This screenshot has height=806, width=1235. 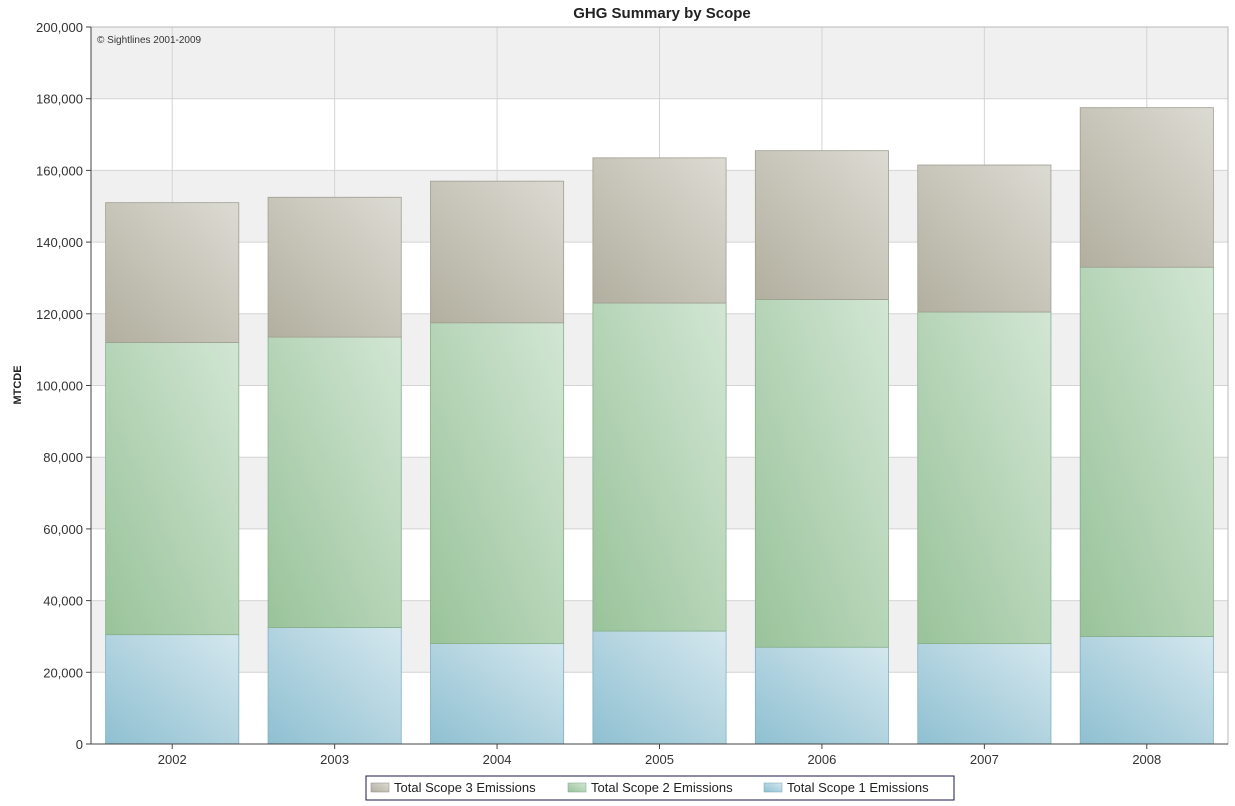 What do you see at coordinates (18, 384) in the screenshot?
I see `y-axis-title: MTCDE` at bounding box center [18, 384].